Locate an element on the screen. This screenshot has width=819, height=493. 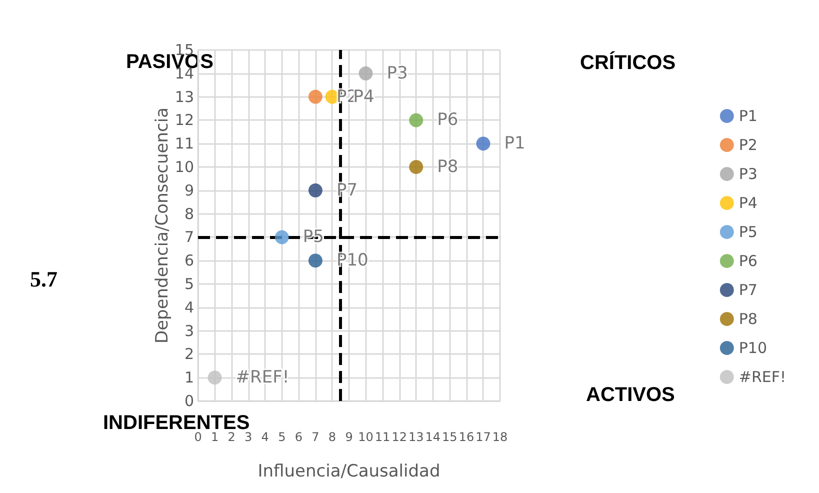
x-tick-label: 3 is located at coordinates (248, 437).